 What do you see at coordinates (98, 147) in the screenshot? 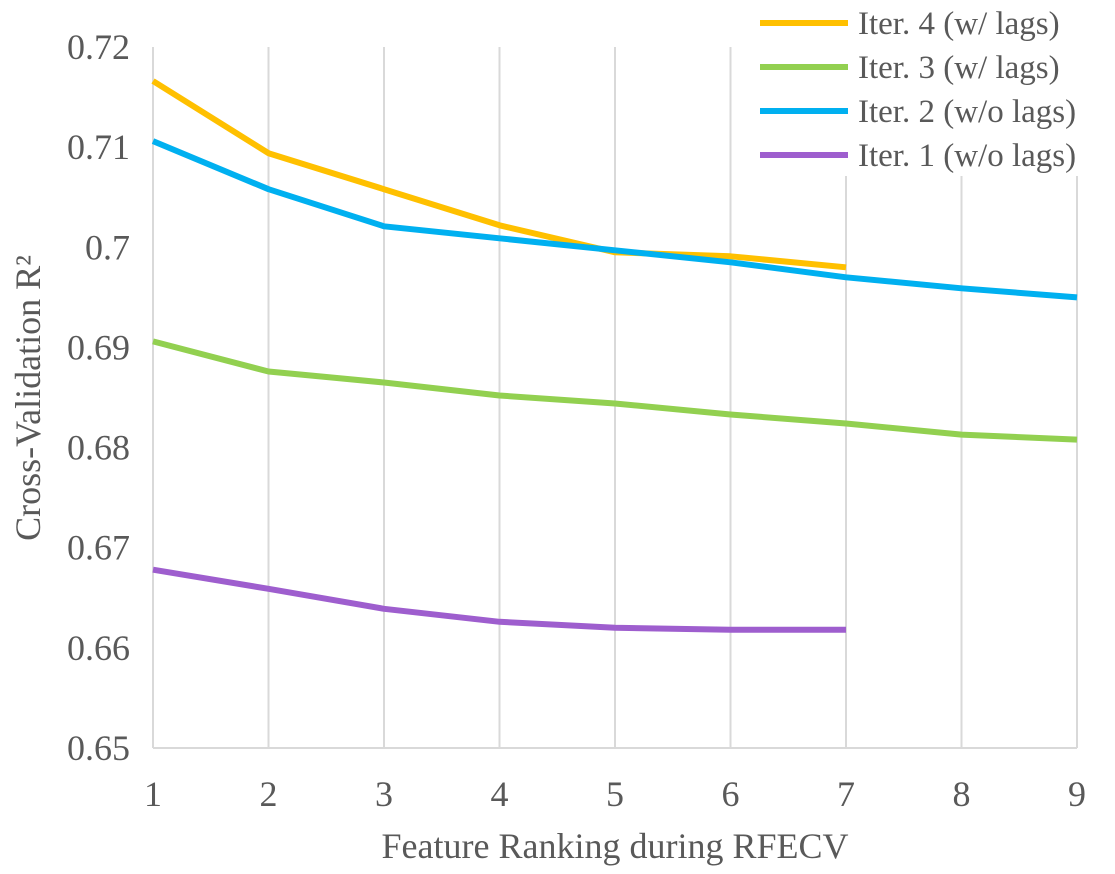
I see `y-tick-label: 0.71` at bounding box center [98, 147].